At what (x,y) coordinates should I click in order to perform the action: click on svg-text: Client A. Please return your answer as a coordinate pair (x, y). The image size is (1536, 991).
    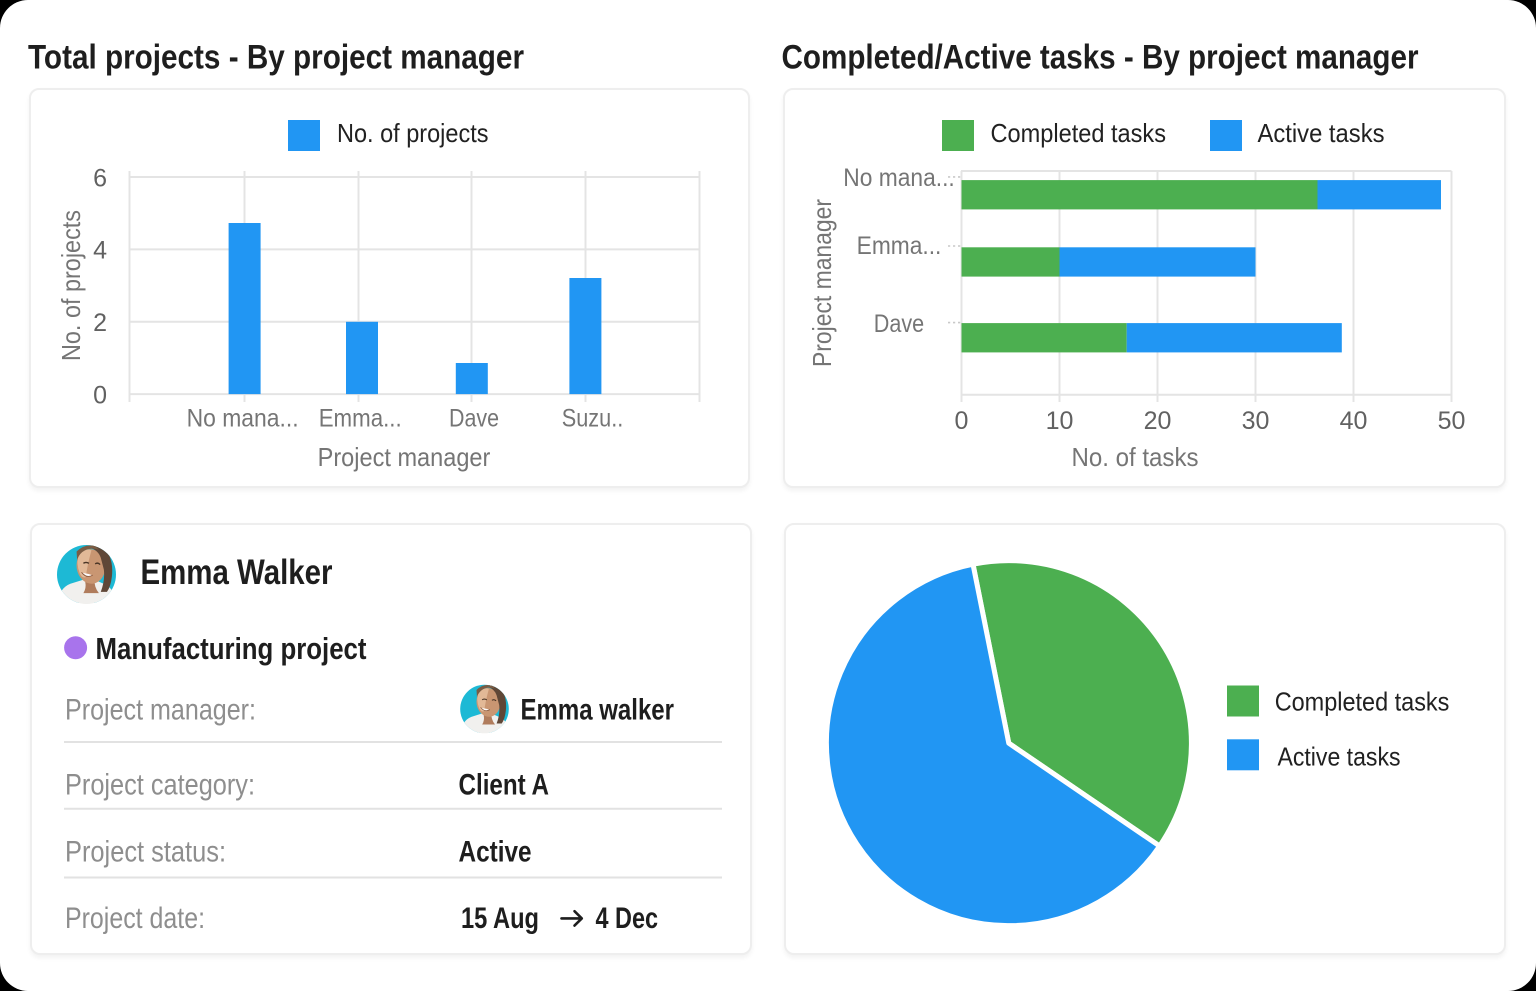
    Looking at the image, I should click on (504, 784).